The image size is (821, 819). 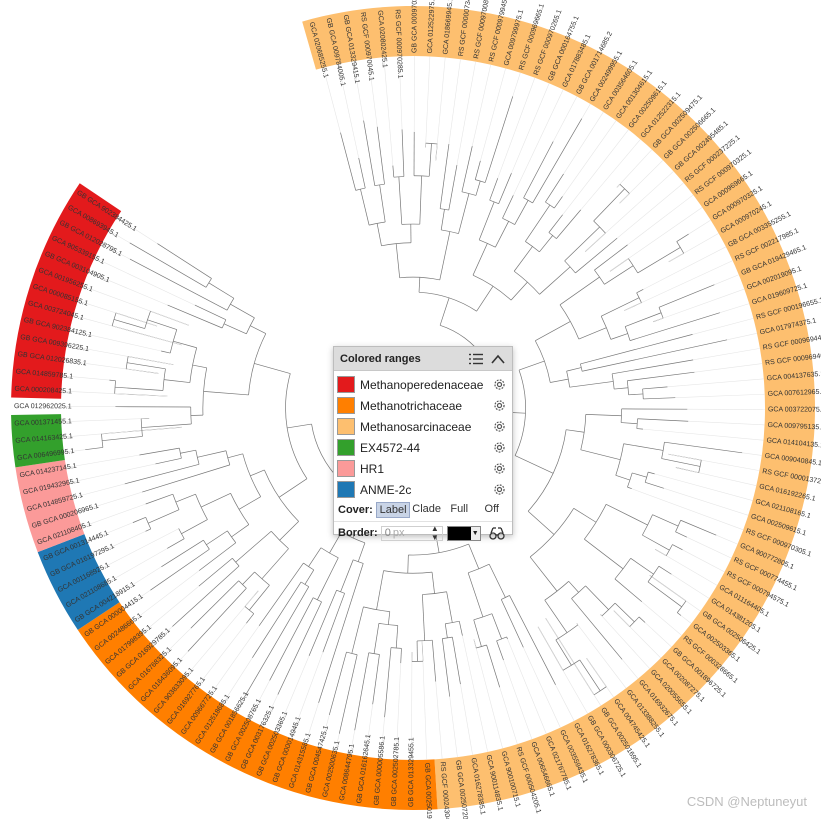 I want to click on cover-option-off: Off, so click(x=491, y=509).